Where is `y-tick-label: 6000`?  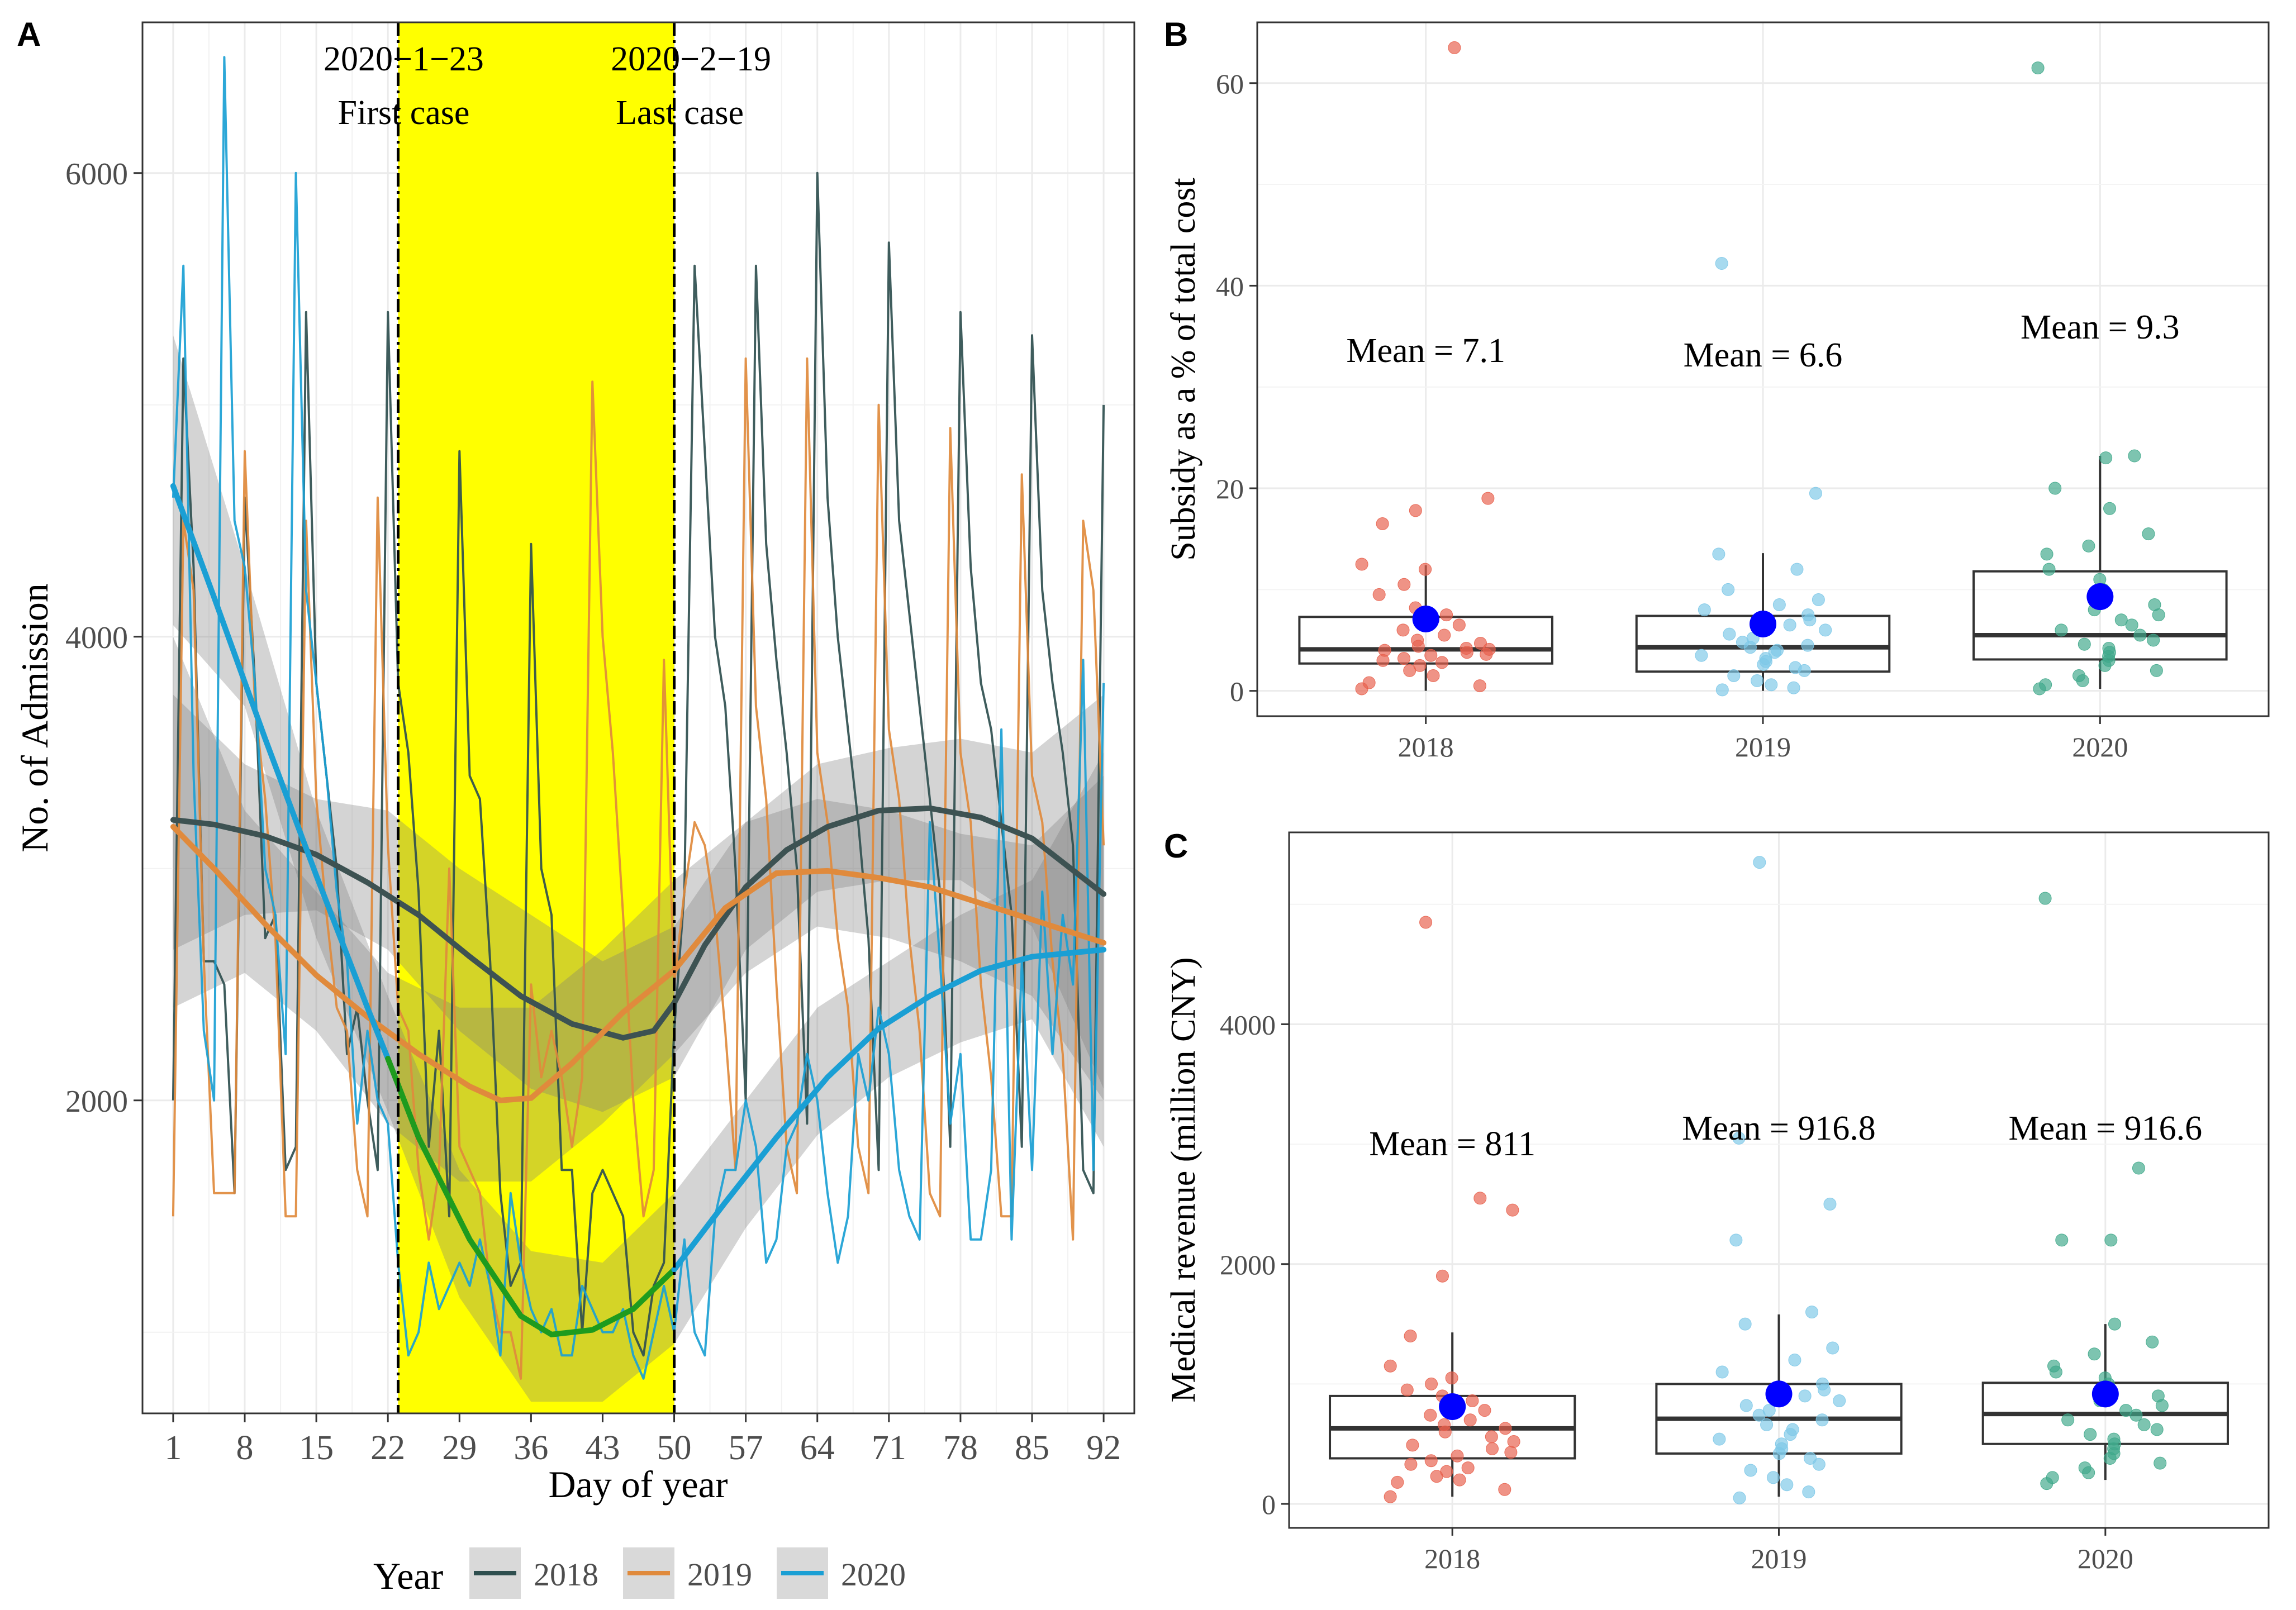
y-tick-label: 6000 is located at coordinates (96, 174).